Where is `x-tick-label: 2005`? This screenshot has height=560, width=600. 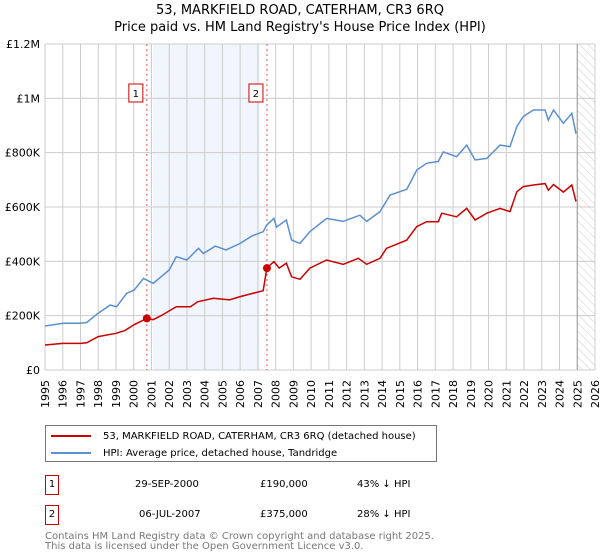
x-tick-label: 2005 is located at coordinates (222, 394).